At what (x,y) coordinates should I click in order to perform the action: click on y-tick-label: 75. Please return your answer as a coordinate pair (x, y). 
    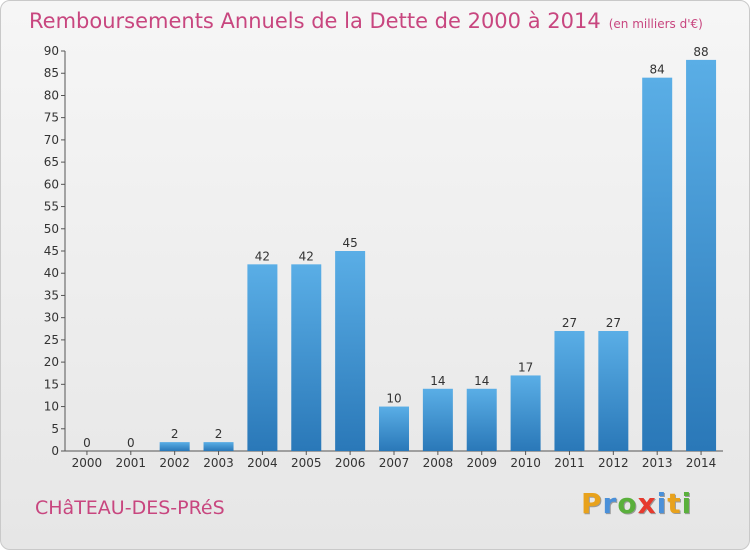
    Looking at the image, I should click on (51, 118).